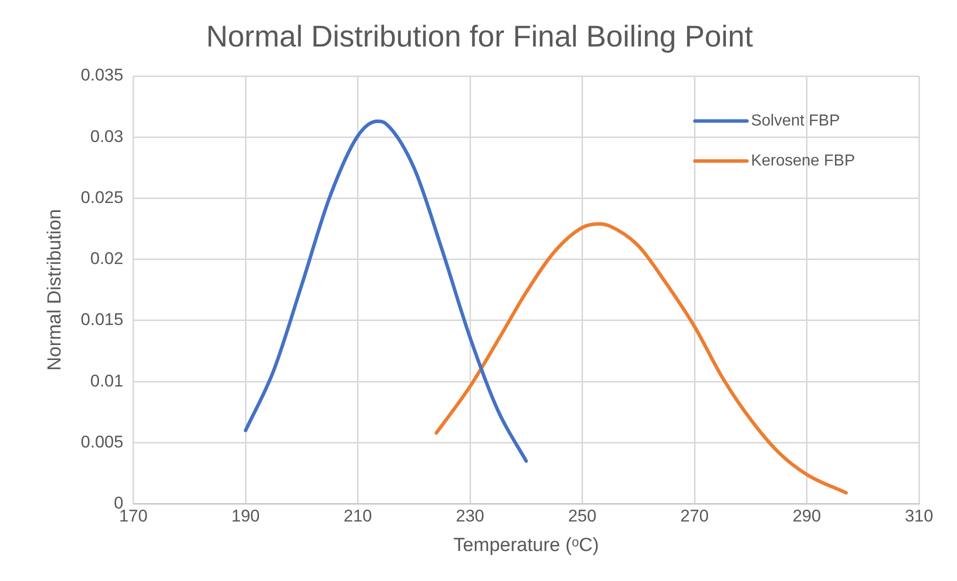  What do you see at coordinates (102, 442) in the screenshot?
I see `y-tick-label: 0.005` at bounding box center [102, 442].